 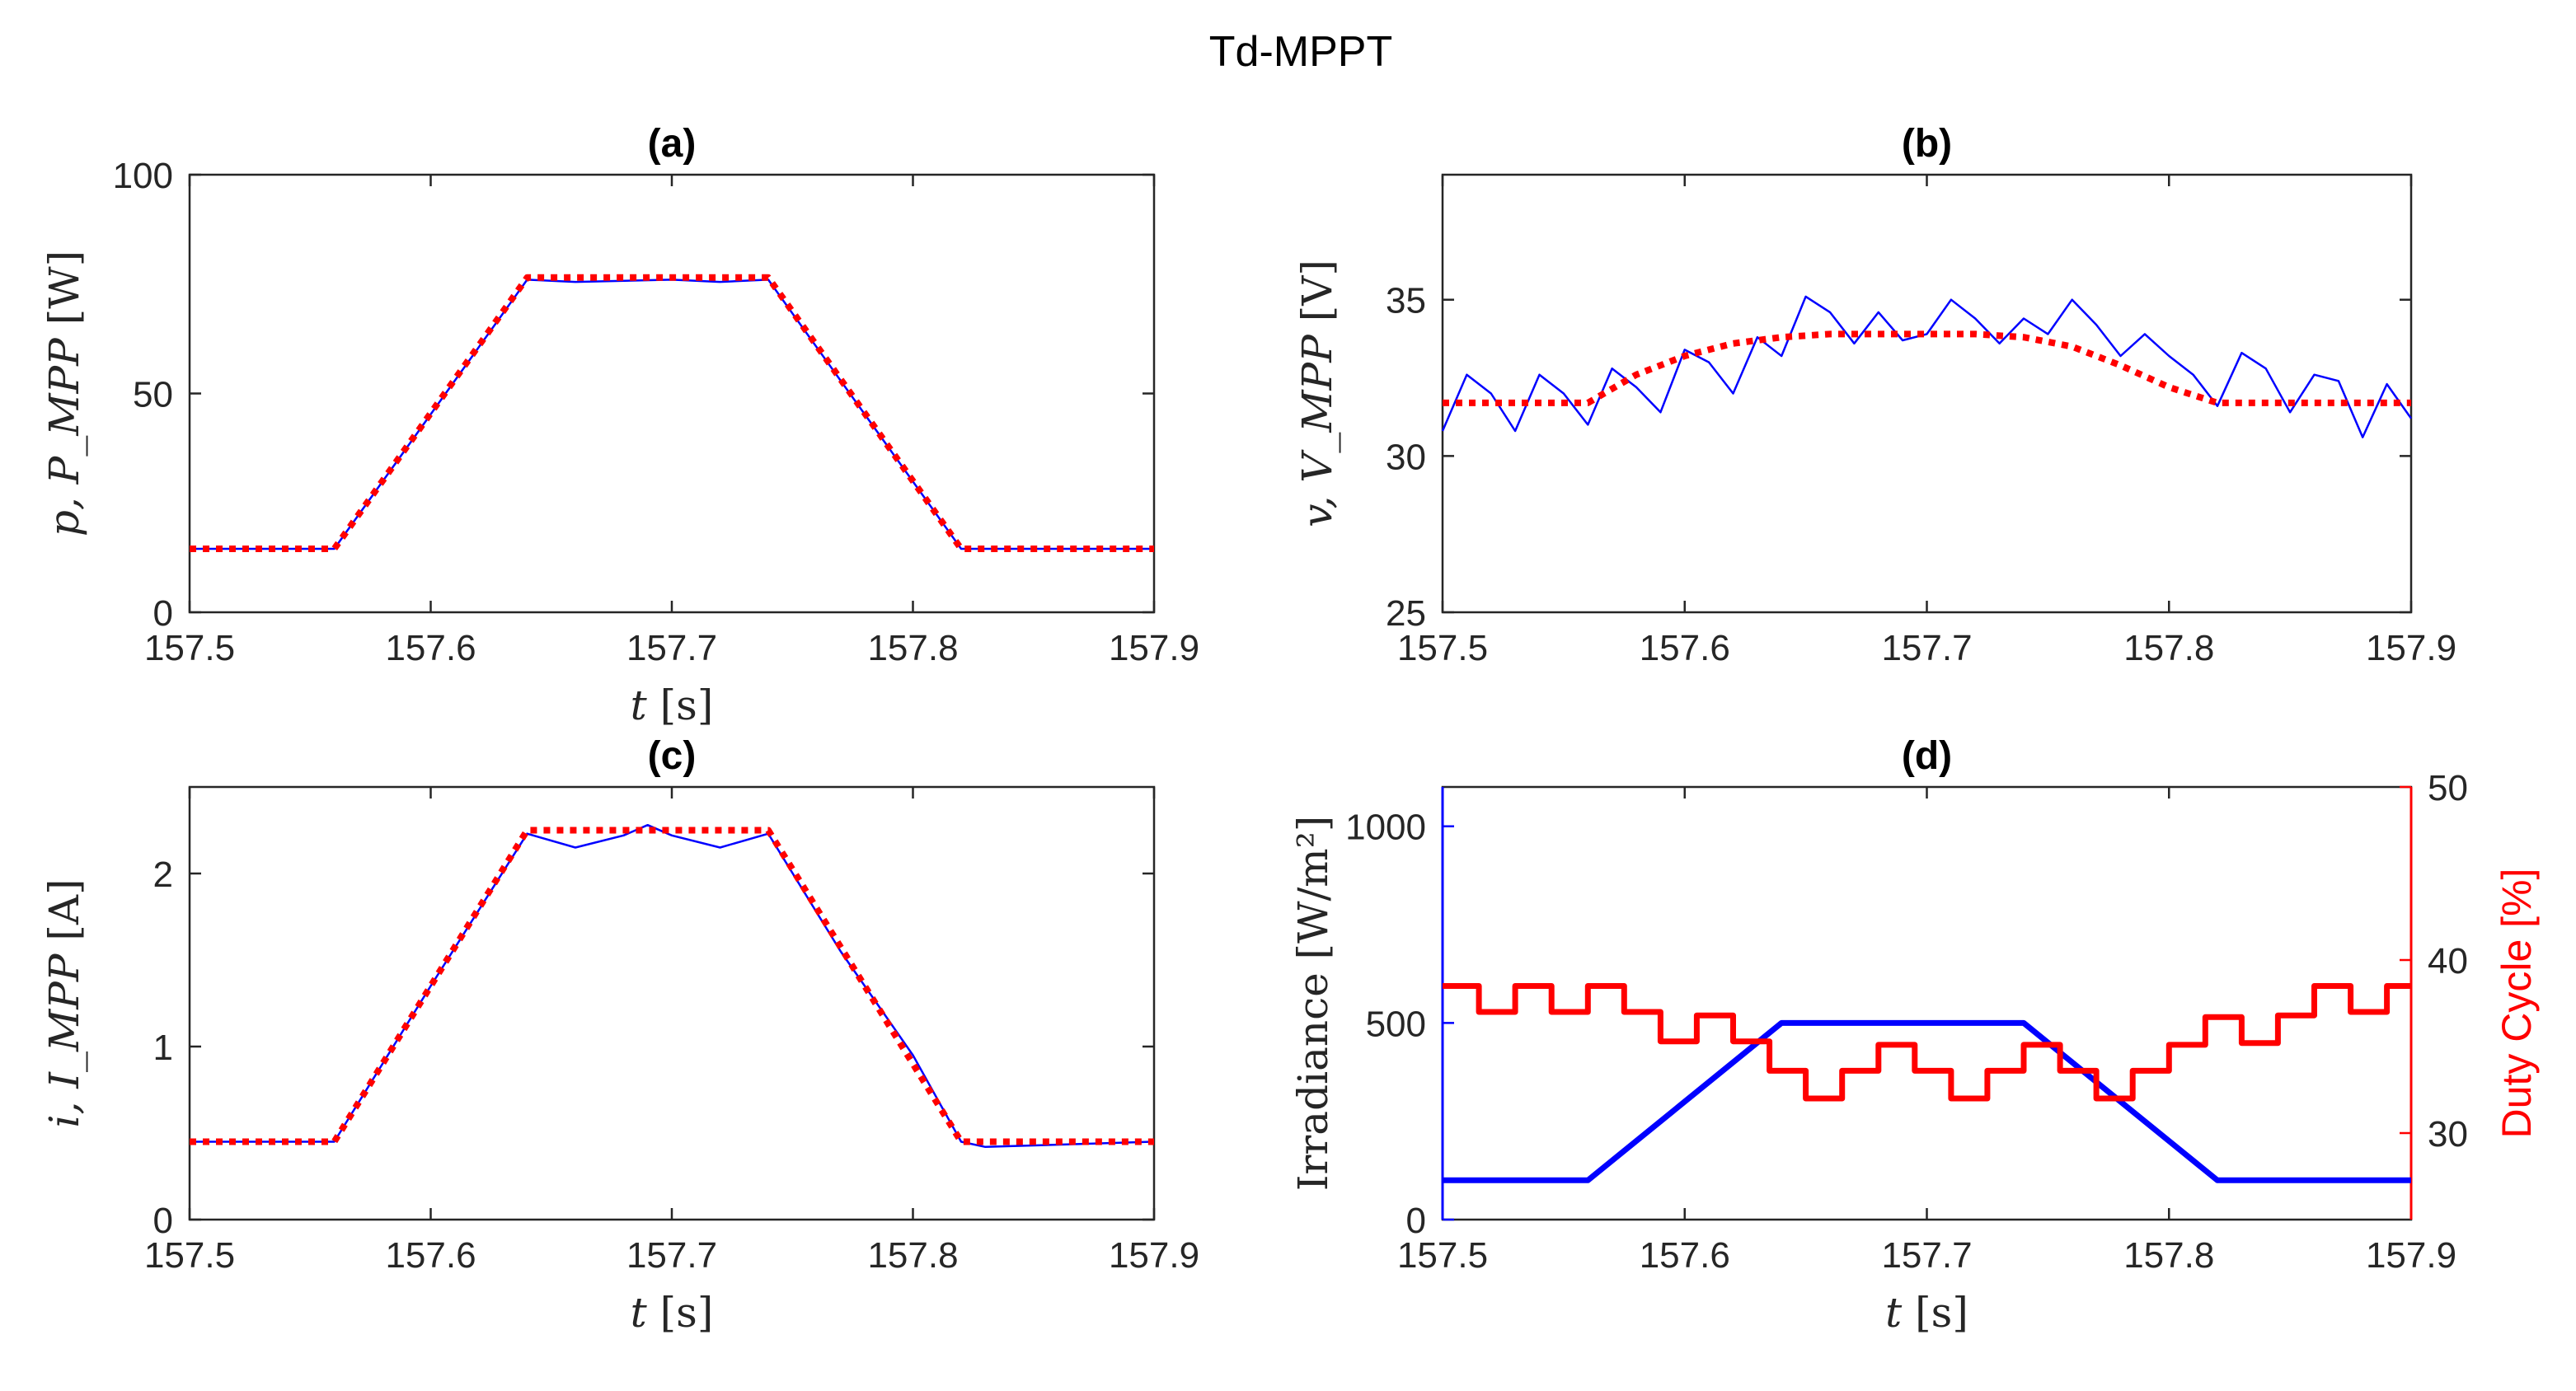 I want to click on y-tick-label: 500, so click(x=1396, y=1024).